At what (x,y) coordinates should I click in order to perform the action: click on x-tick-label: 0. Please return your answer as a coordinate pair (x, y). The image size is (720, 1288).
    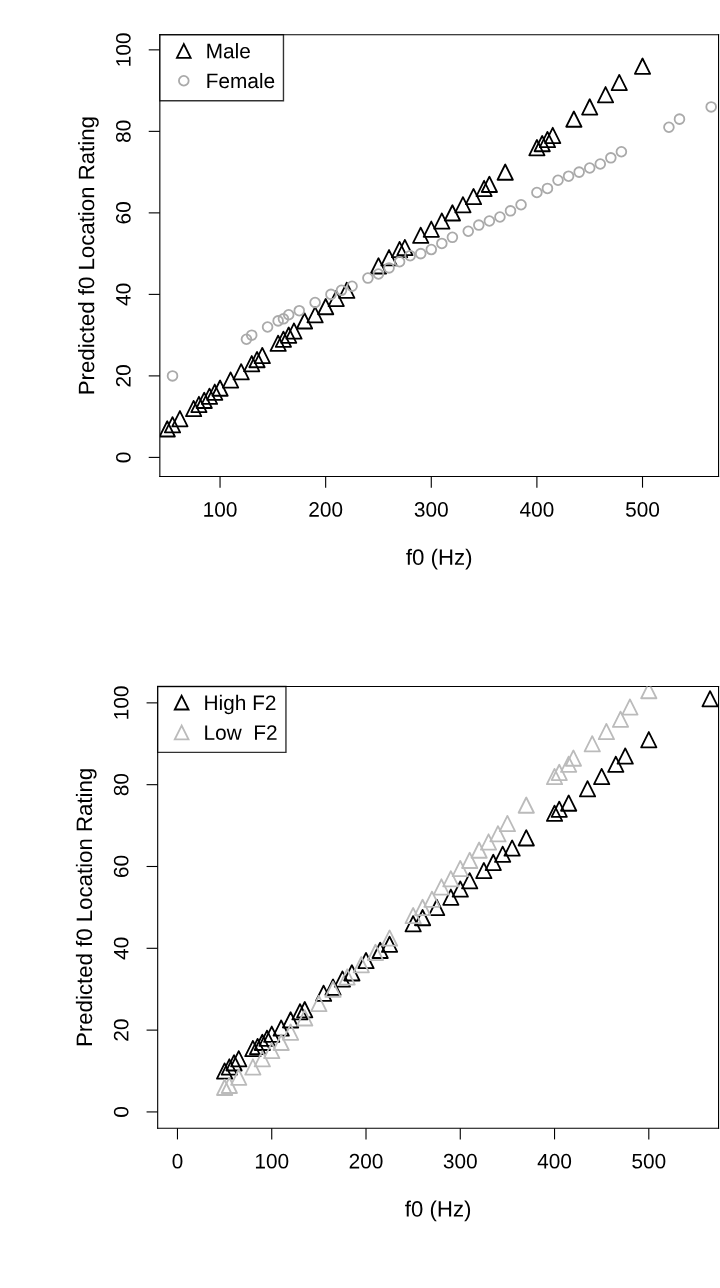
    Looking at the image, I should click on (177, 1161).